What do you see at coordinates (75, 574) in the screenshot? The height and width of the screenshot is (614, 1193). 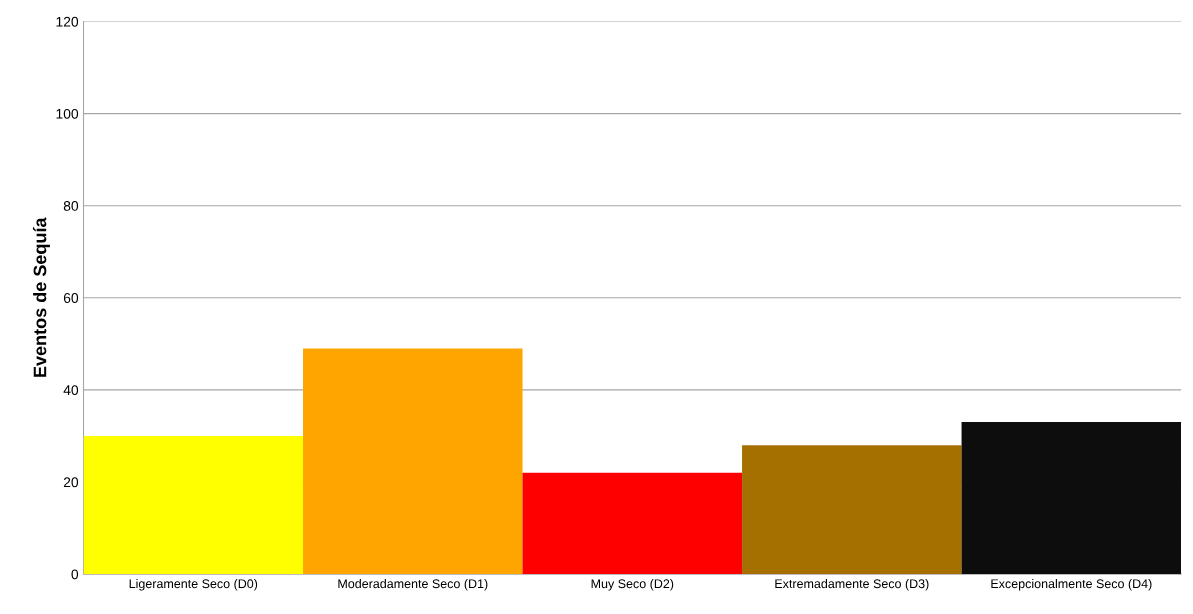 I see `y-tick-label: 0` at bounding box center [75, 574].